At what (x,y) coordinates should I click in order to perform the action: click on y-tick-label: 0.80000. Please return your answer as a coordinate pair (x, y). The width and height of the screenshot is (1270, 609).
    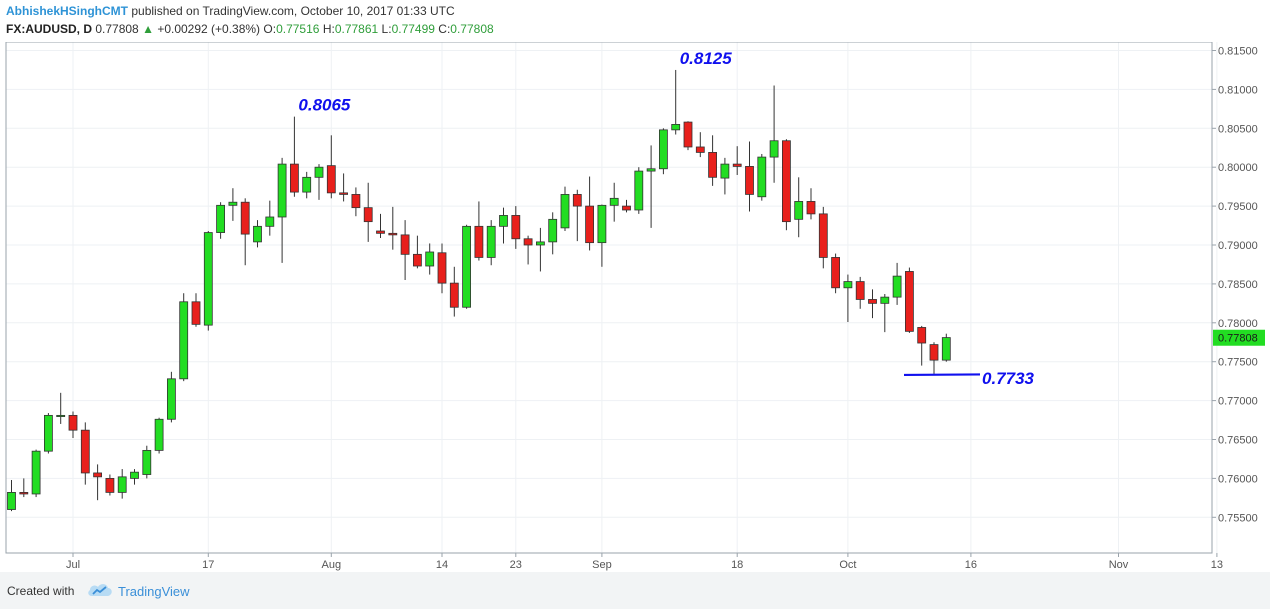
    Looking at the image, I should click on (1238, 168).